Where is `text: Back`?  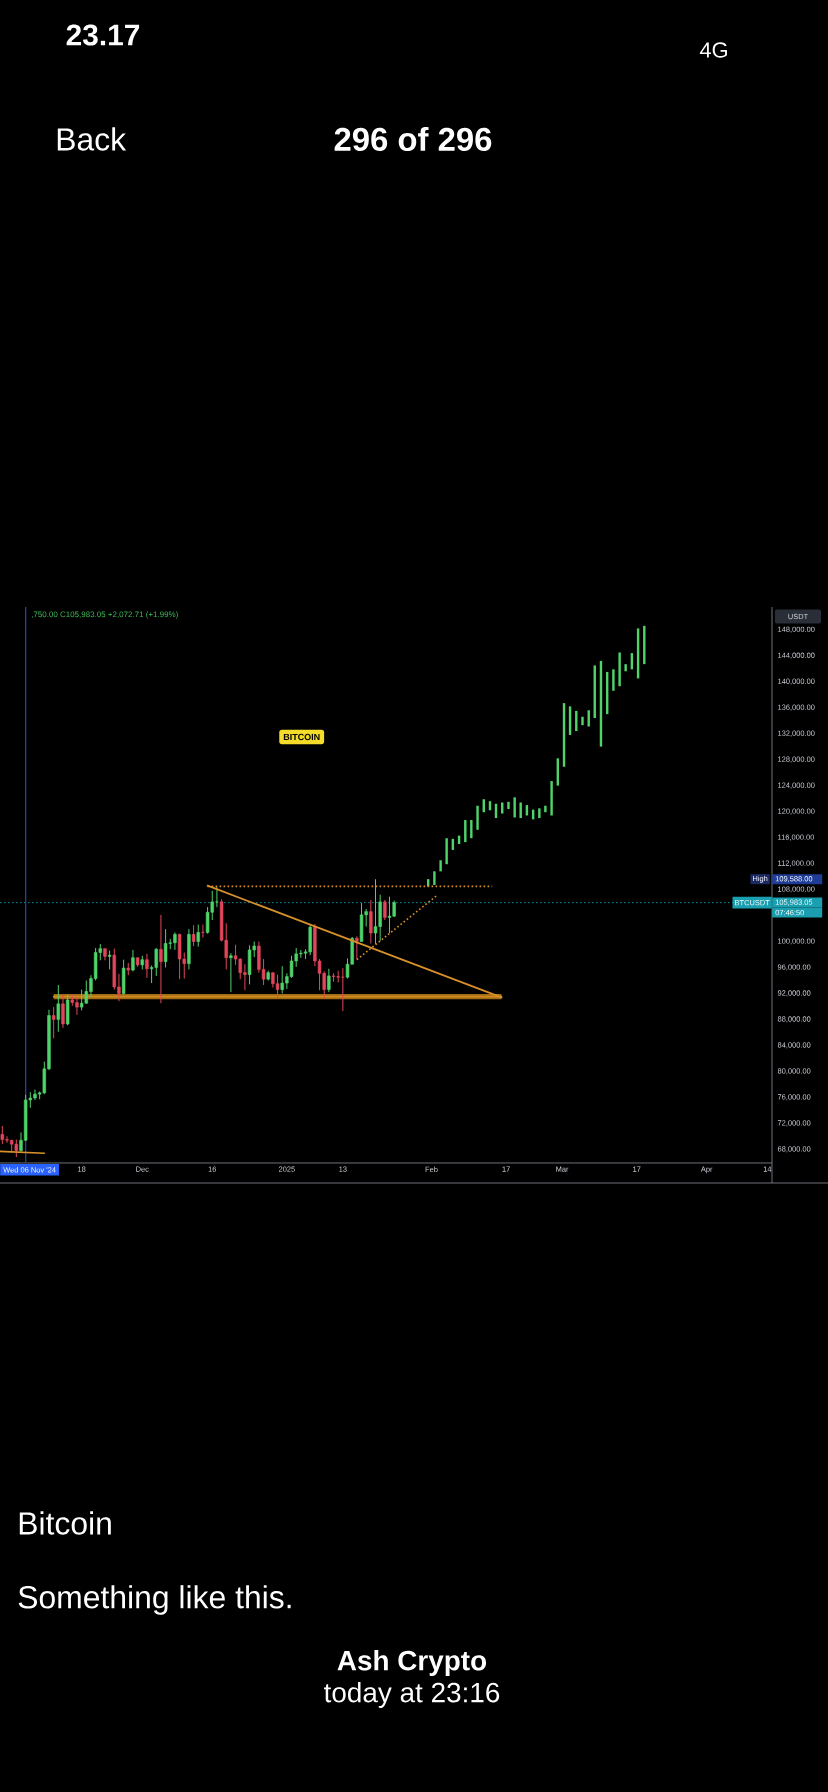
text: Back is located at coordinates (92, 139).